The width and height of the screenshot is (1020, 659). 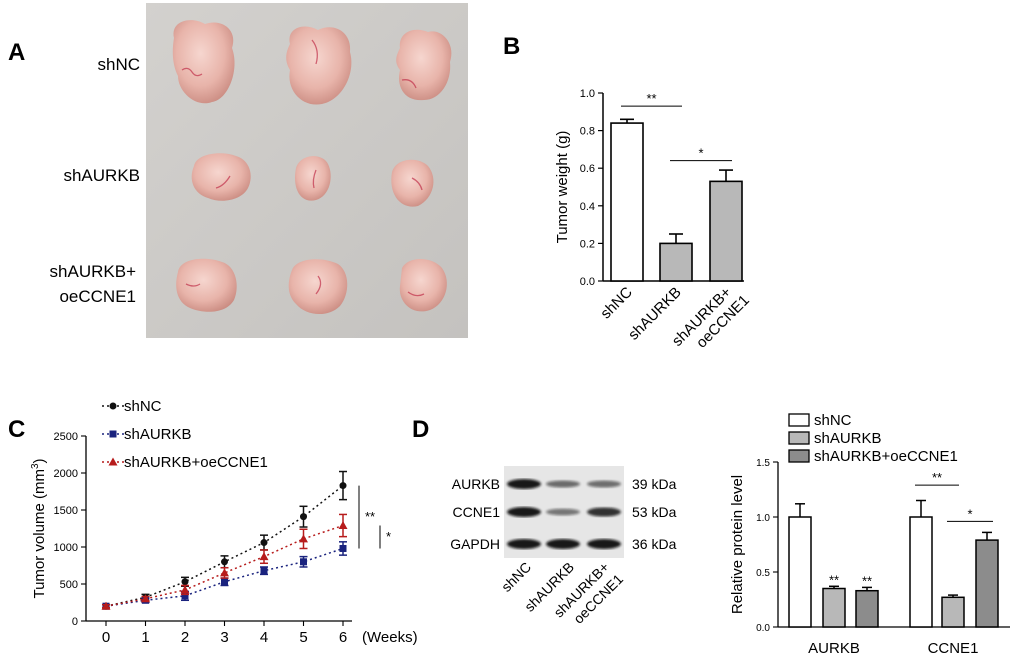 What do you see at coordinates (35, 466) in the screenshot?
I see `y-axis-title-superscript: 3` at bounding box center [35, 466].